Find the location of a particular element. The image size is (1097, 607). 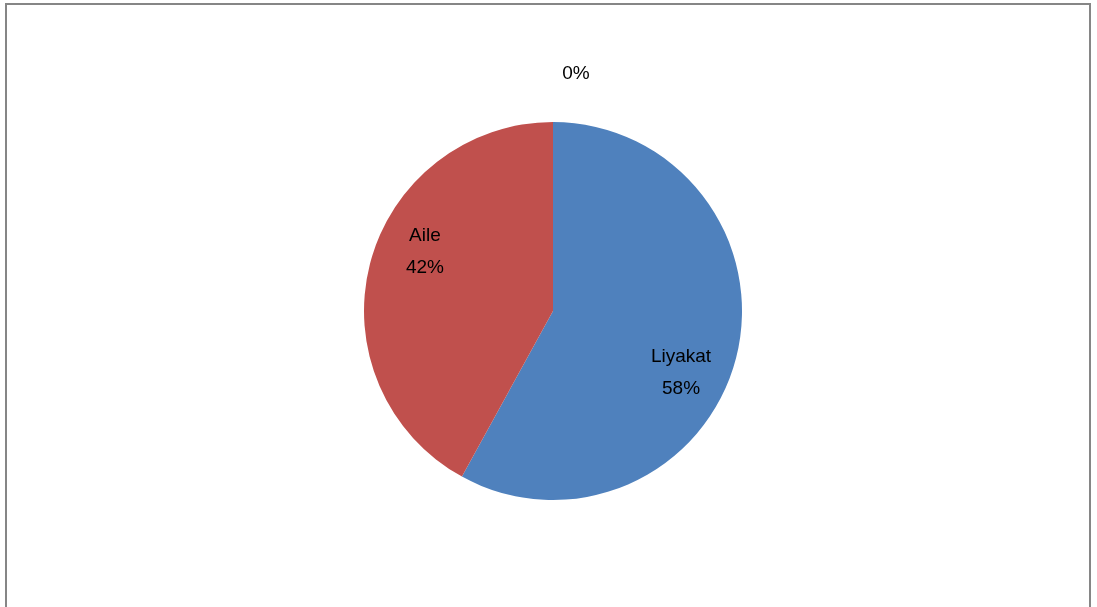

text: 0% is located at coordinates (576, 72).